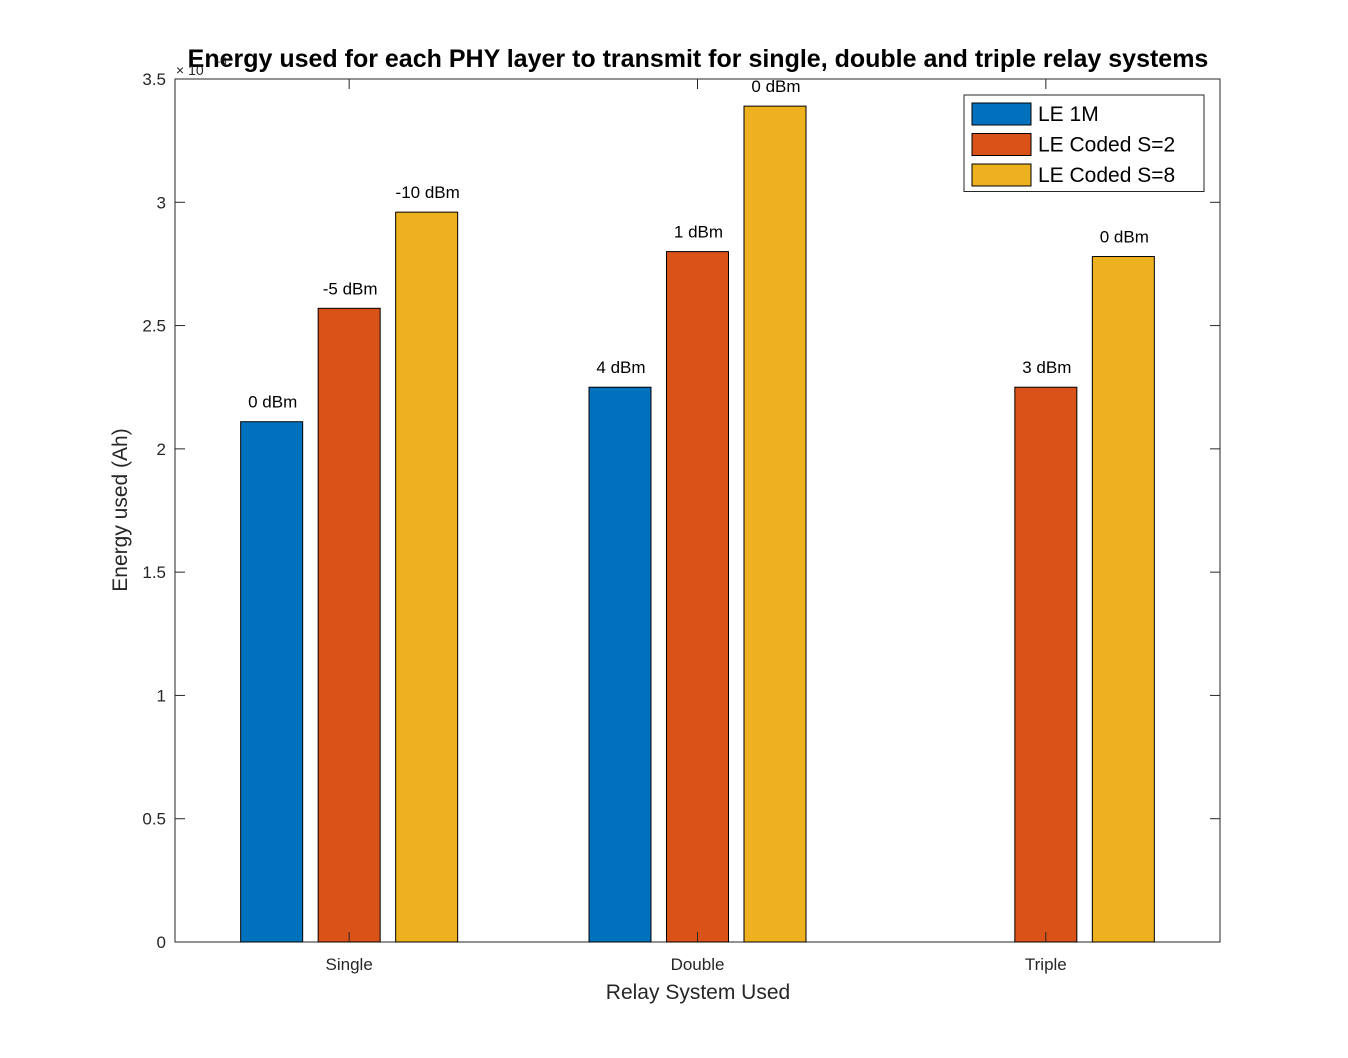 This screenshot has height=1058, width=1348. Describe the element at coordinates (350, 288) in the screenshot. I see `bar-data-label: -5 dBm` at that location.